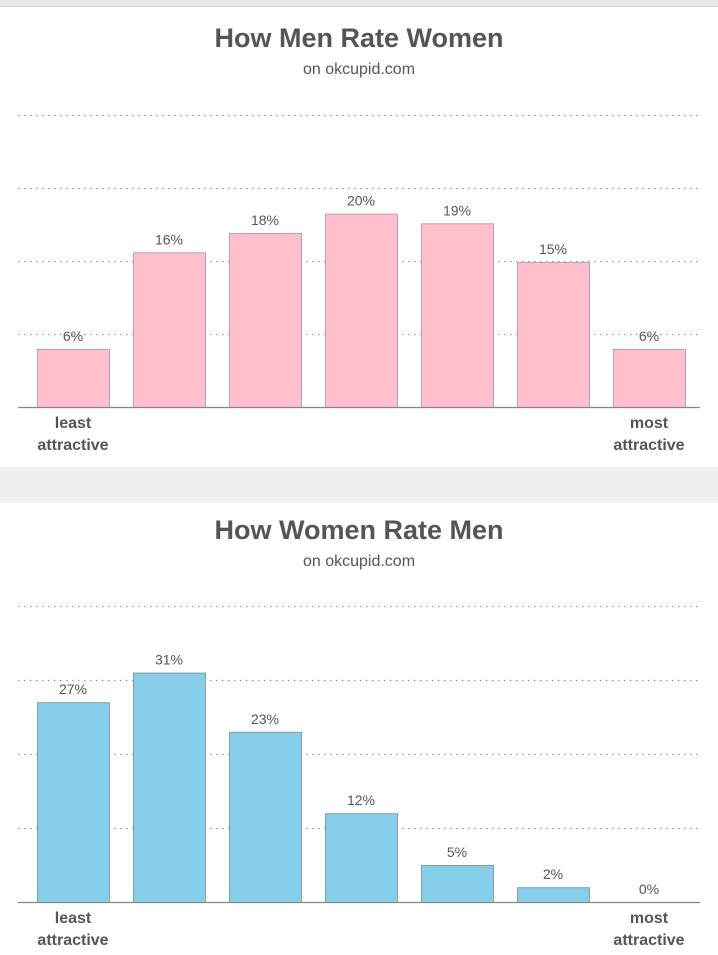 Image resolution: width=718 pixels, height=955 pixels. Describe the element at coordinates (265, 220) in the screenshot. I see `data-label-3: 18%` at that location.